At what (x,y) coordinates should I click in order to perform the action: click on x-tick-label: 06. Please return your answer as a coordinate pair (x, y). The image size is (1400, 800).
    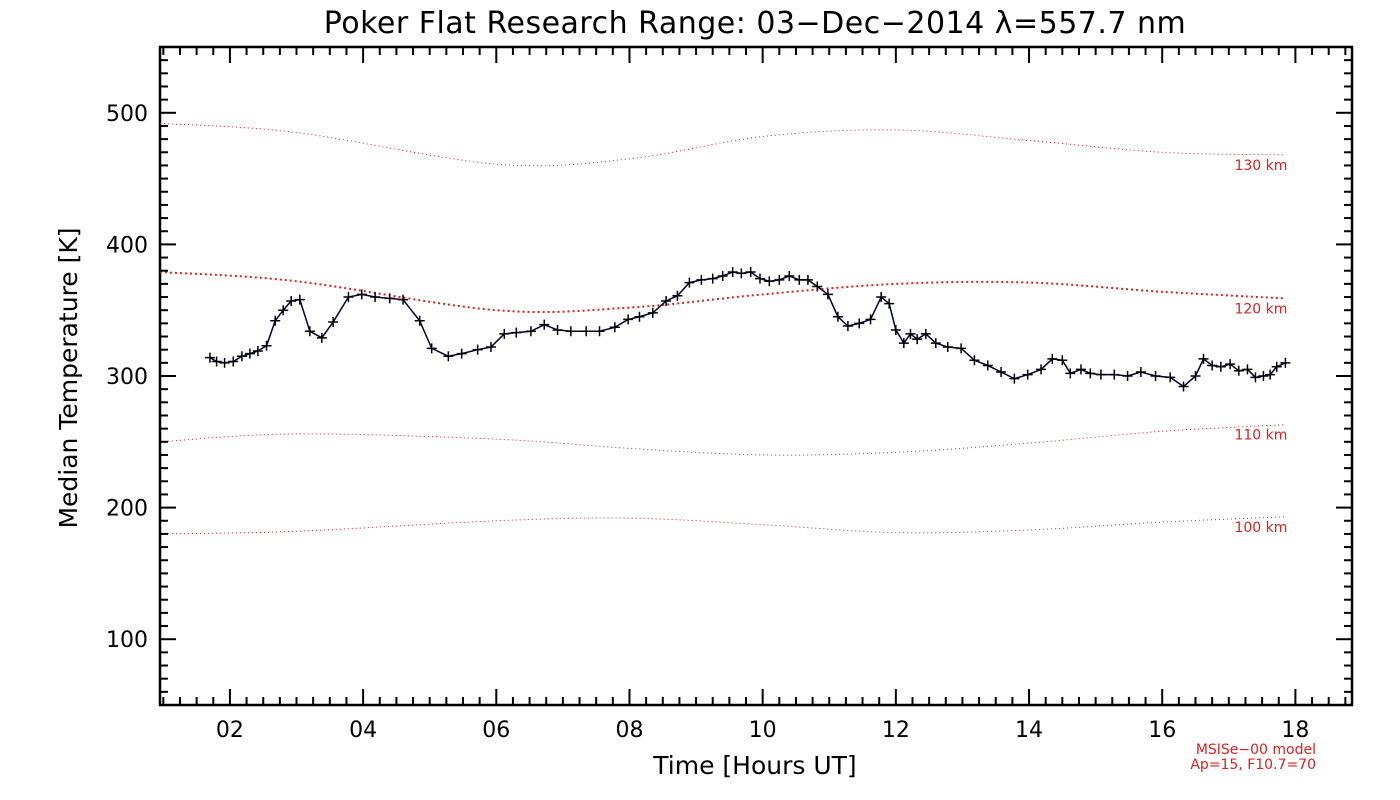
    Looking at the image, I should click on (496, 730).